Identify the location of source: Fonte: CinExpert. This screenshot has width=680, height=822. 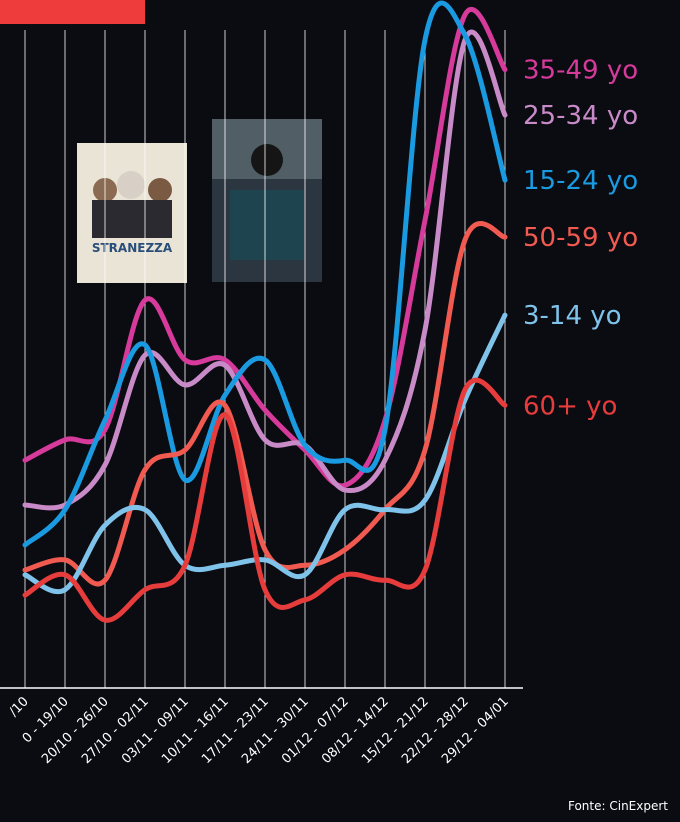
(618, 806).